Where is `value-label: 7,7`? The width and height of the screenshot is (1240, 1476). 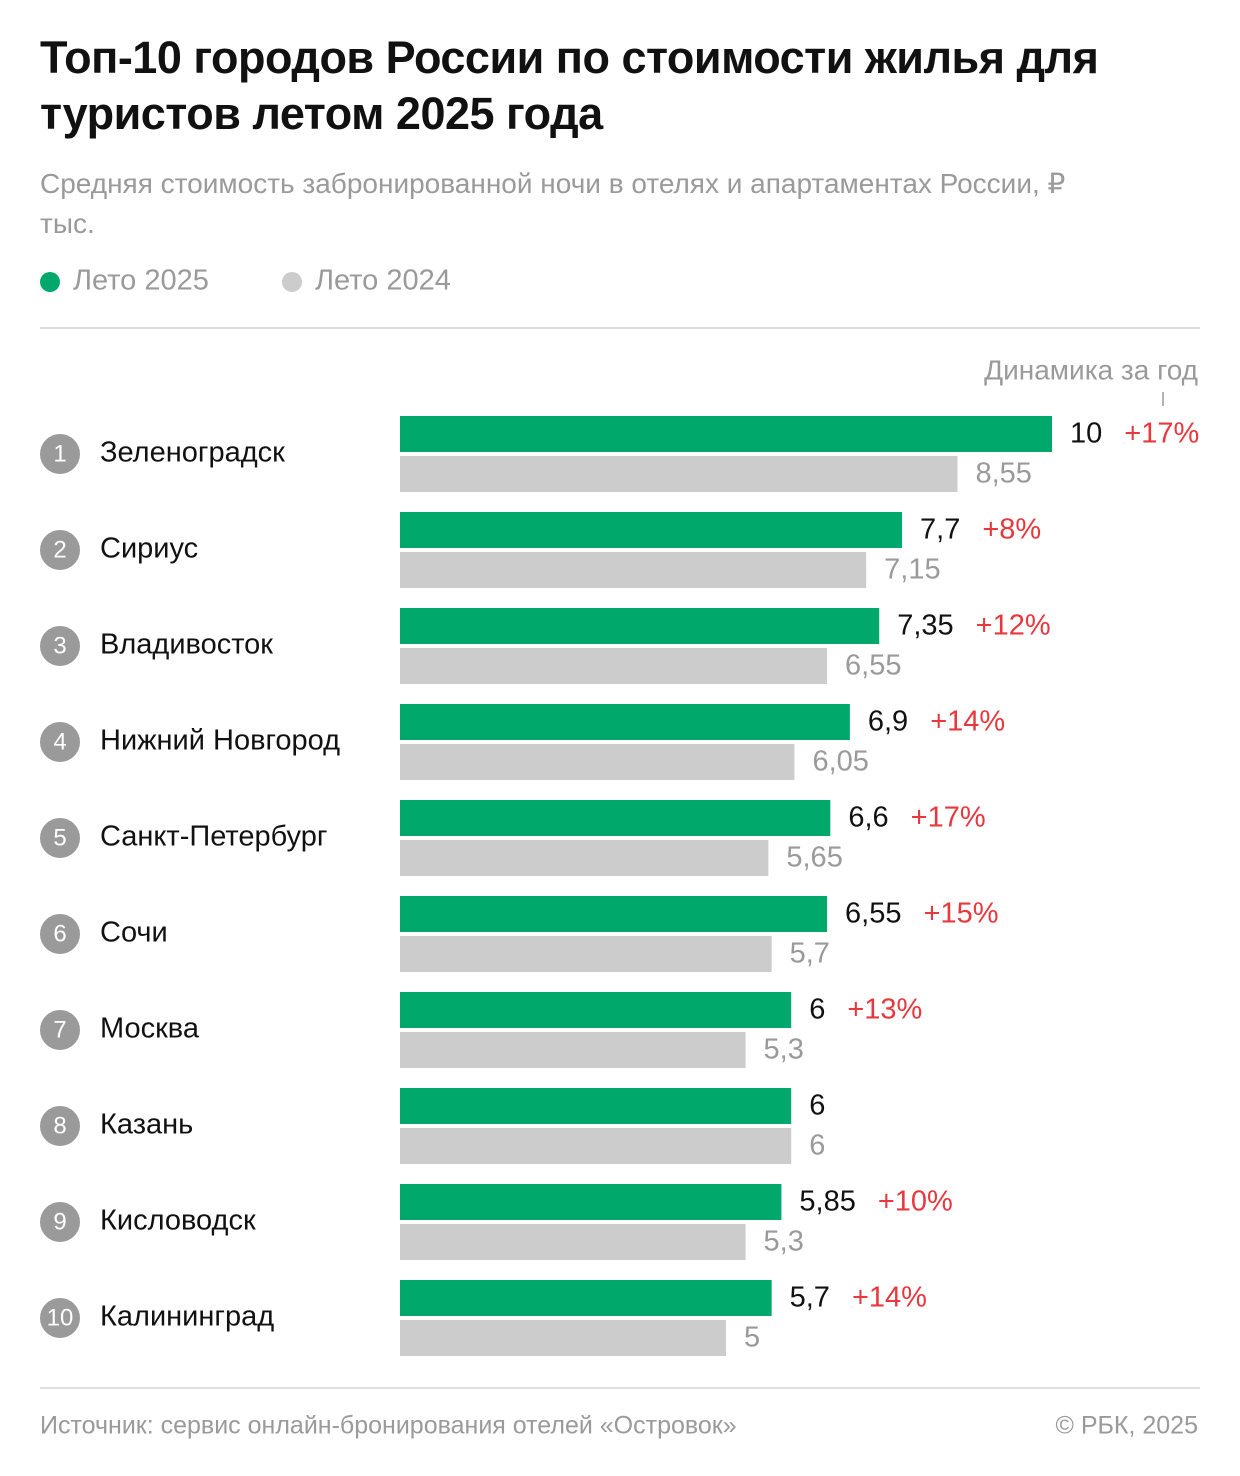
value-label: 7,7 is located at coordinates (940, 530).